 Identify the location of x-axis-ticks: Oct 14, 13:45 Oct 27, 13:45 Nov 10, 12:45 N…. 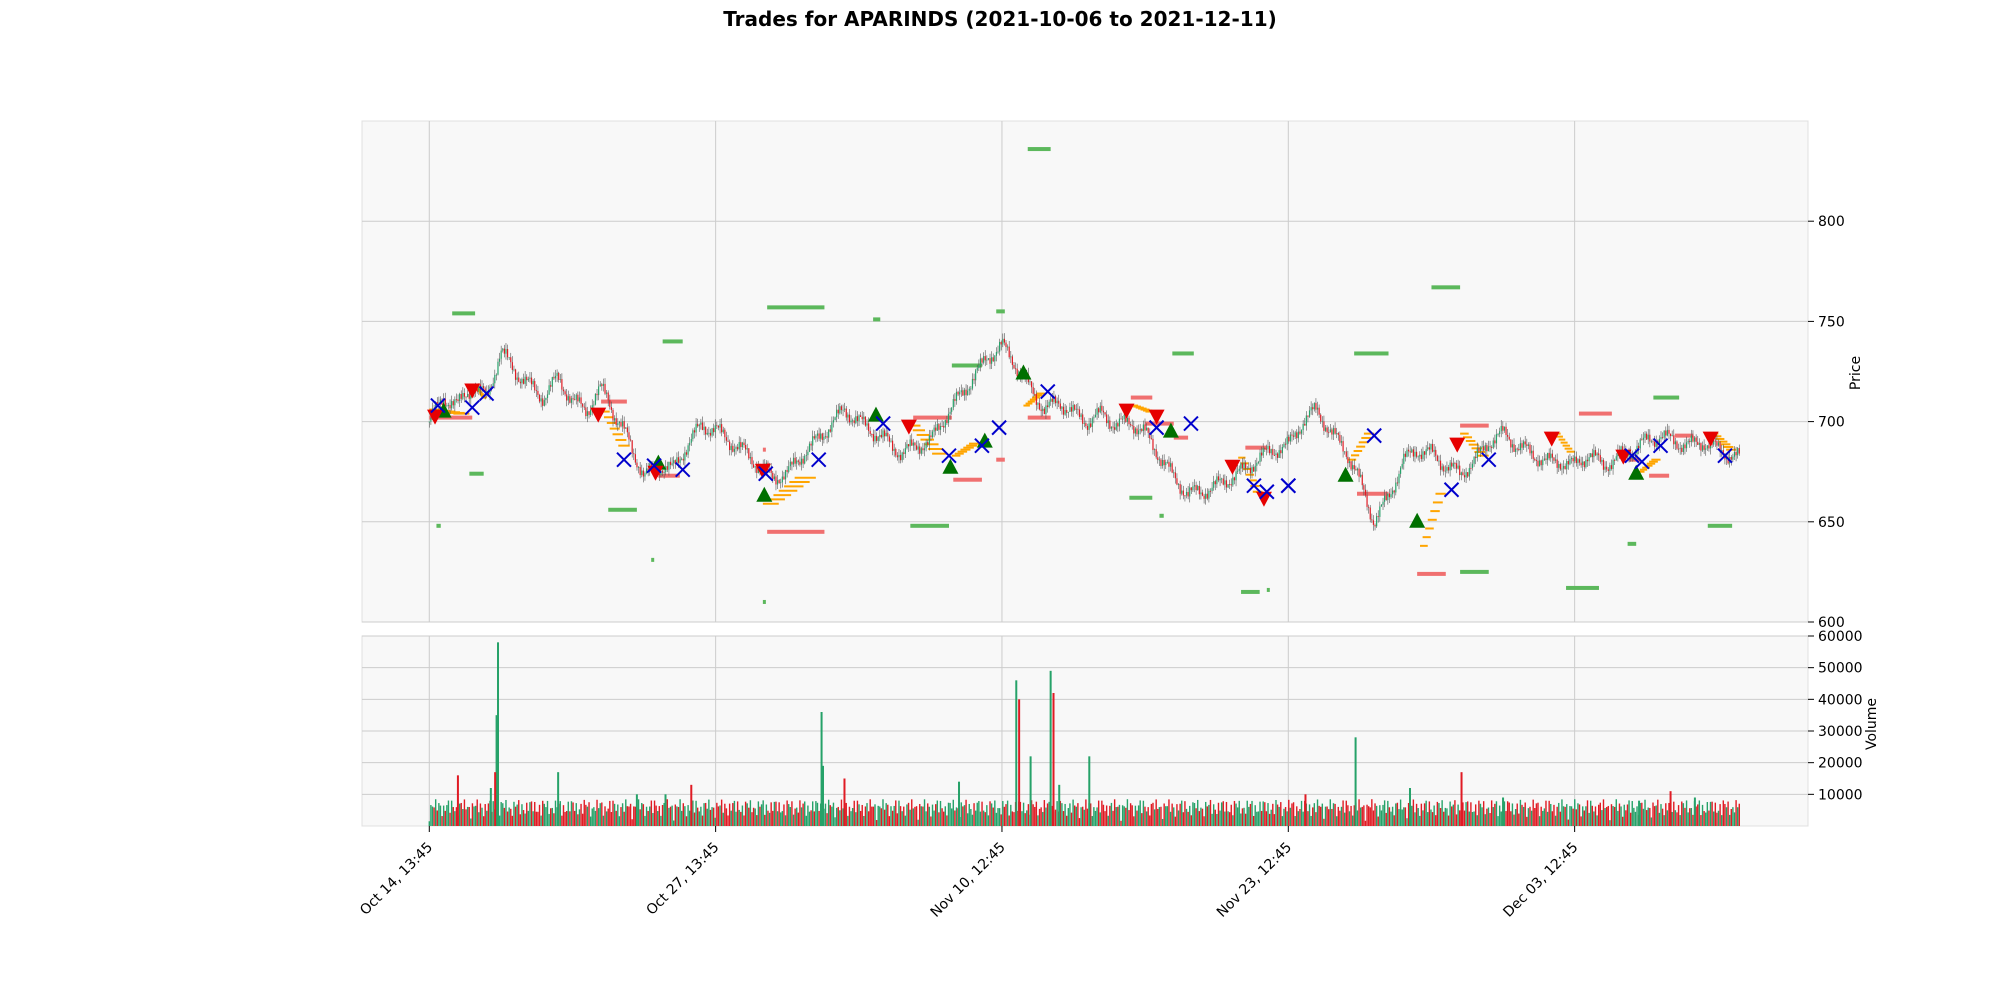
(969, 873).